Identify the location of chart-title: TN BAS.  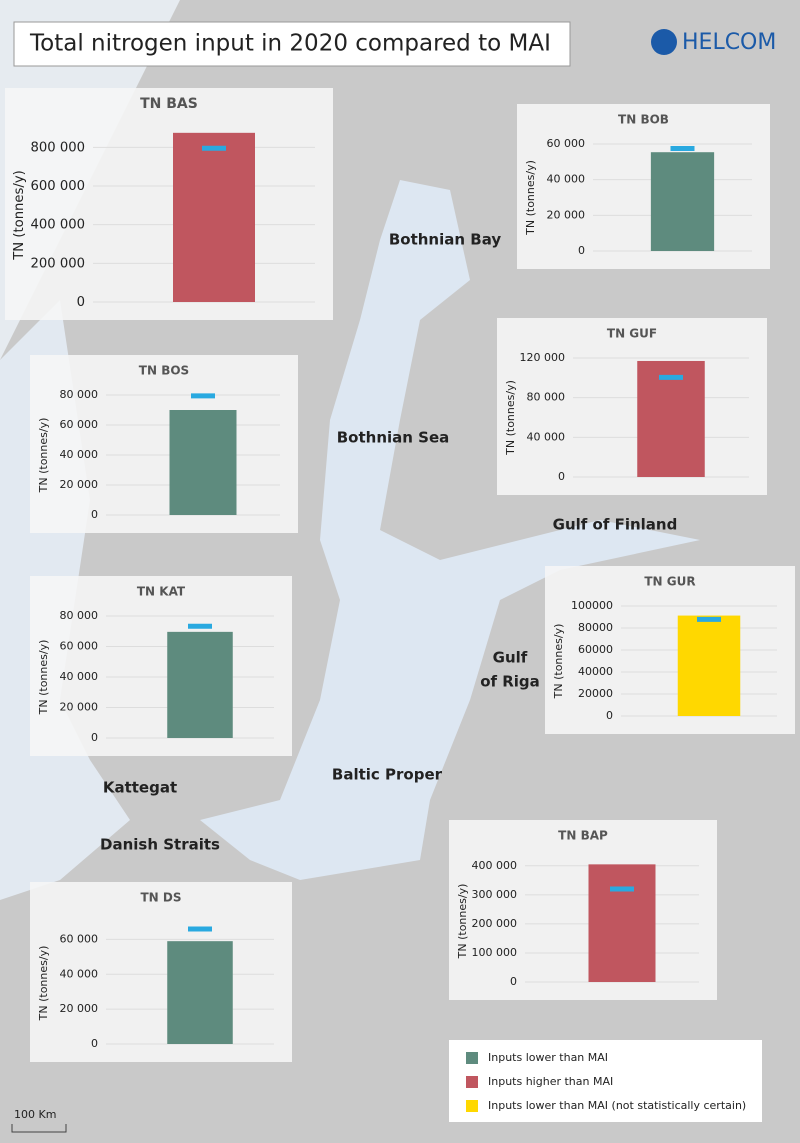
(169, 104).